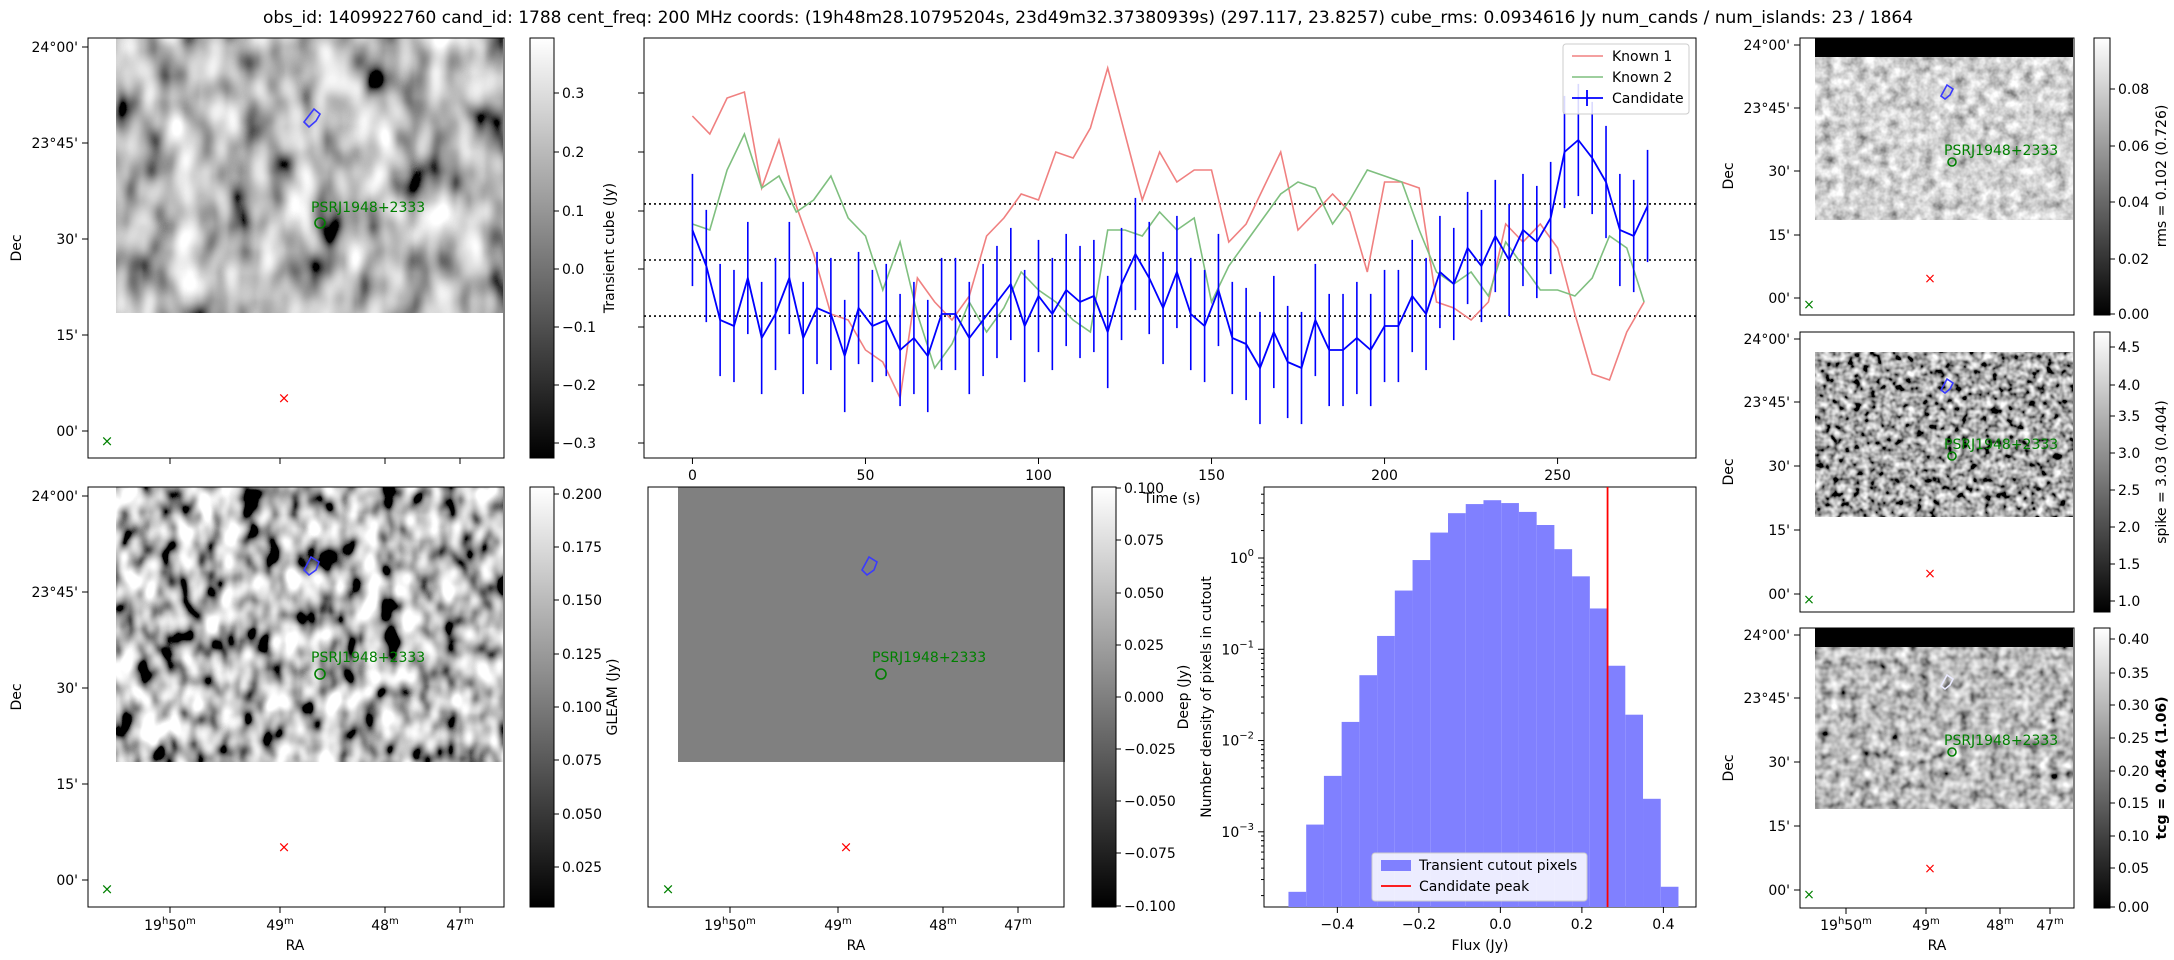 The image size is (2174, 960). Describe the element at coordinates (582, 655) in the screenshot. I see `cbar-tick-label: 0.125` at that location.